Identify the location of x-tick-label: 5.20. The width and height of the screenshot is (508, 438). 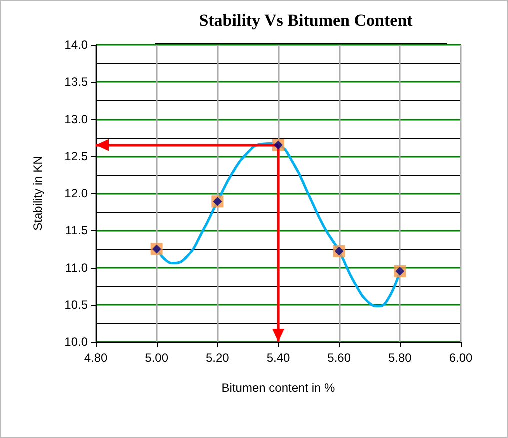
(218, 358).